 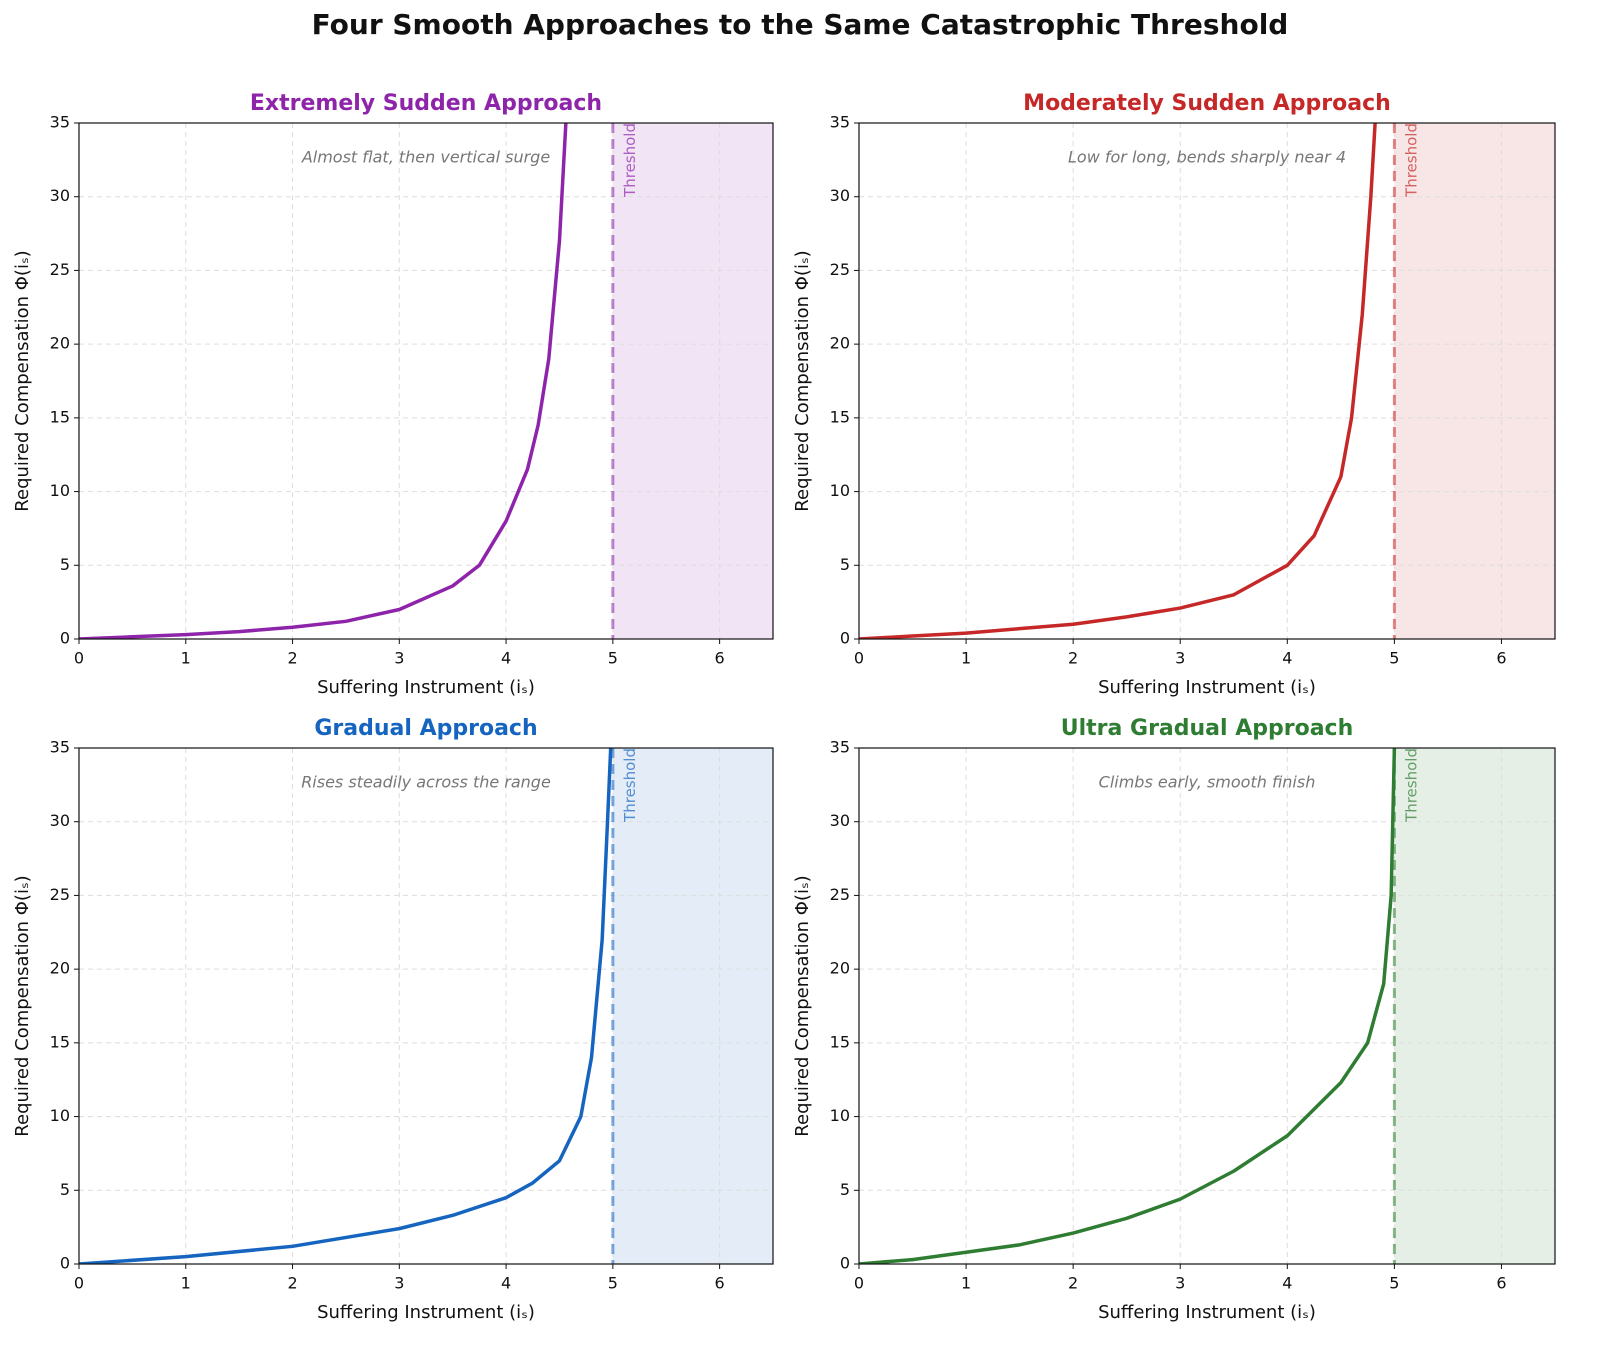 What do you see at coordinates (426, 103) in the screenshot?
I see `subplot-title: Extremely Sudden Approach` at bounding box center [426, 103].